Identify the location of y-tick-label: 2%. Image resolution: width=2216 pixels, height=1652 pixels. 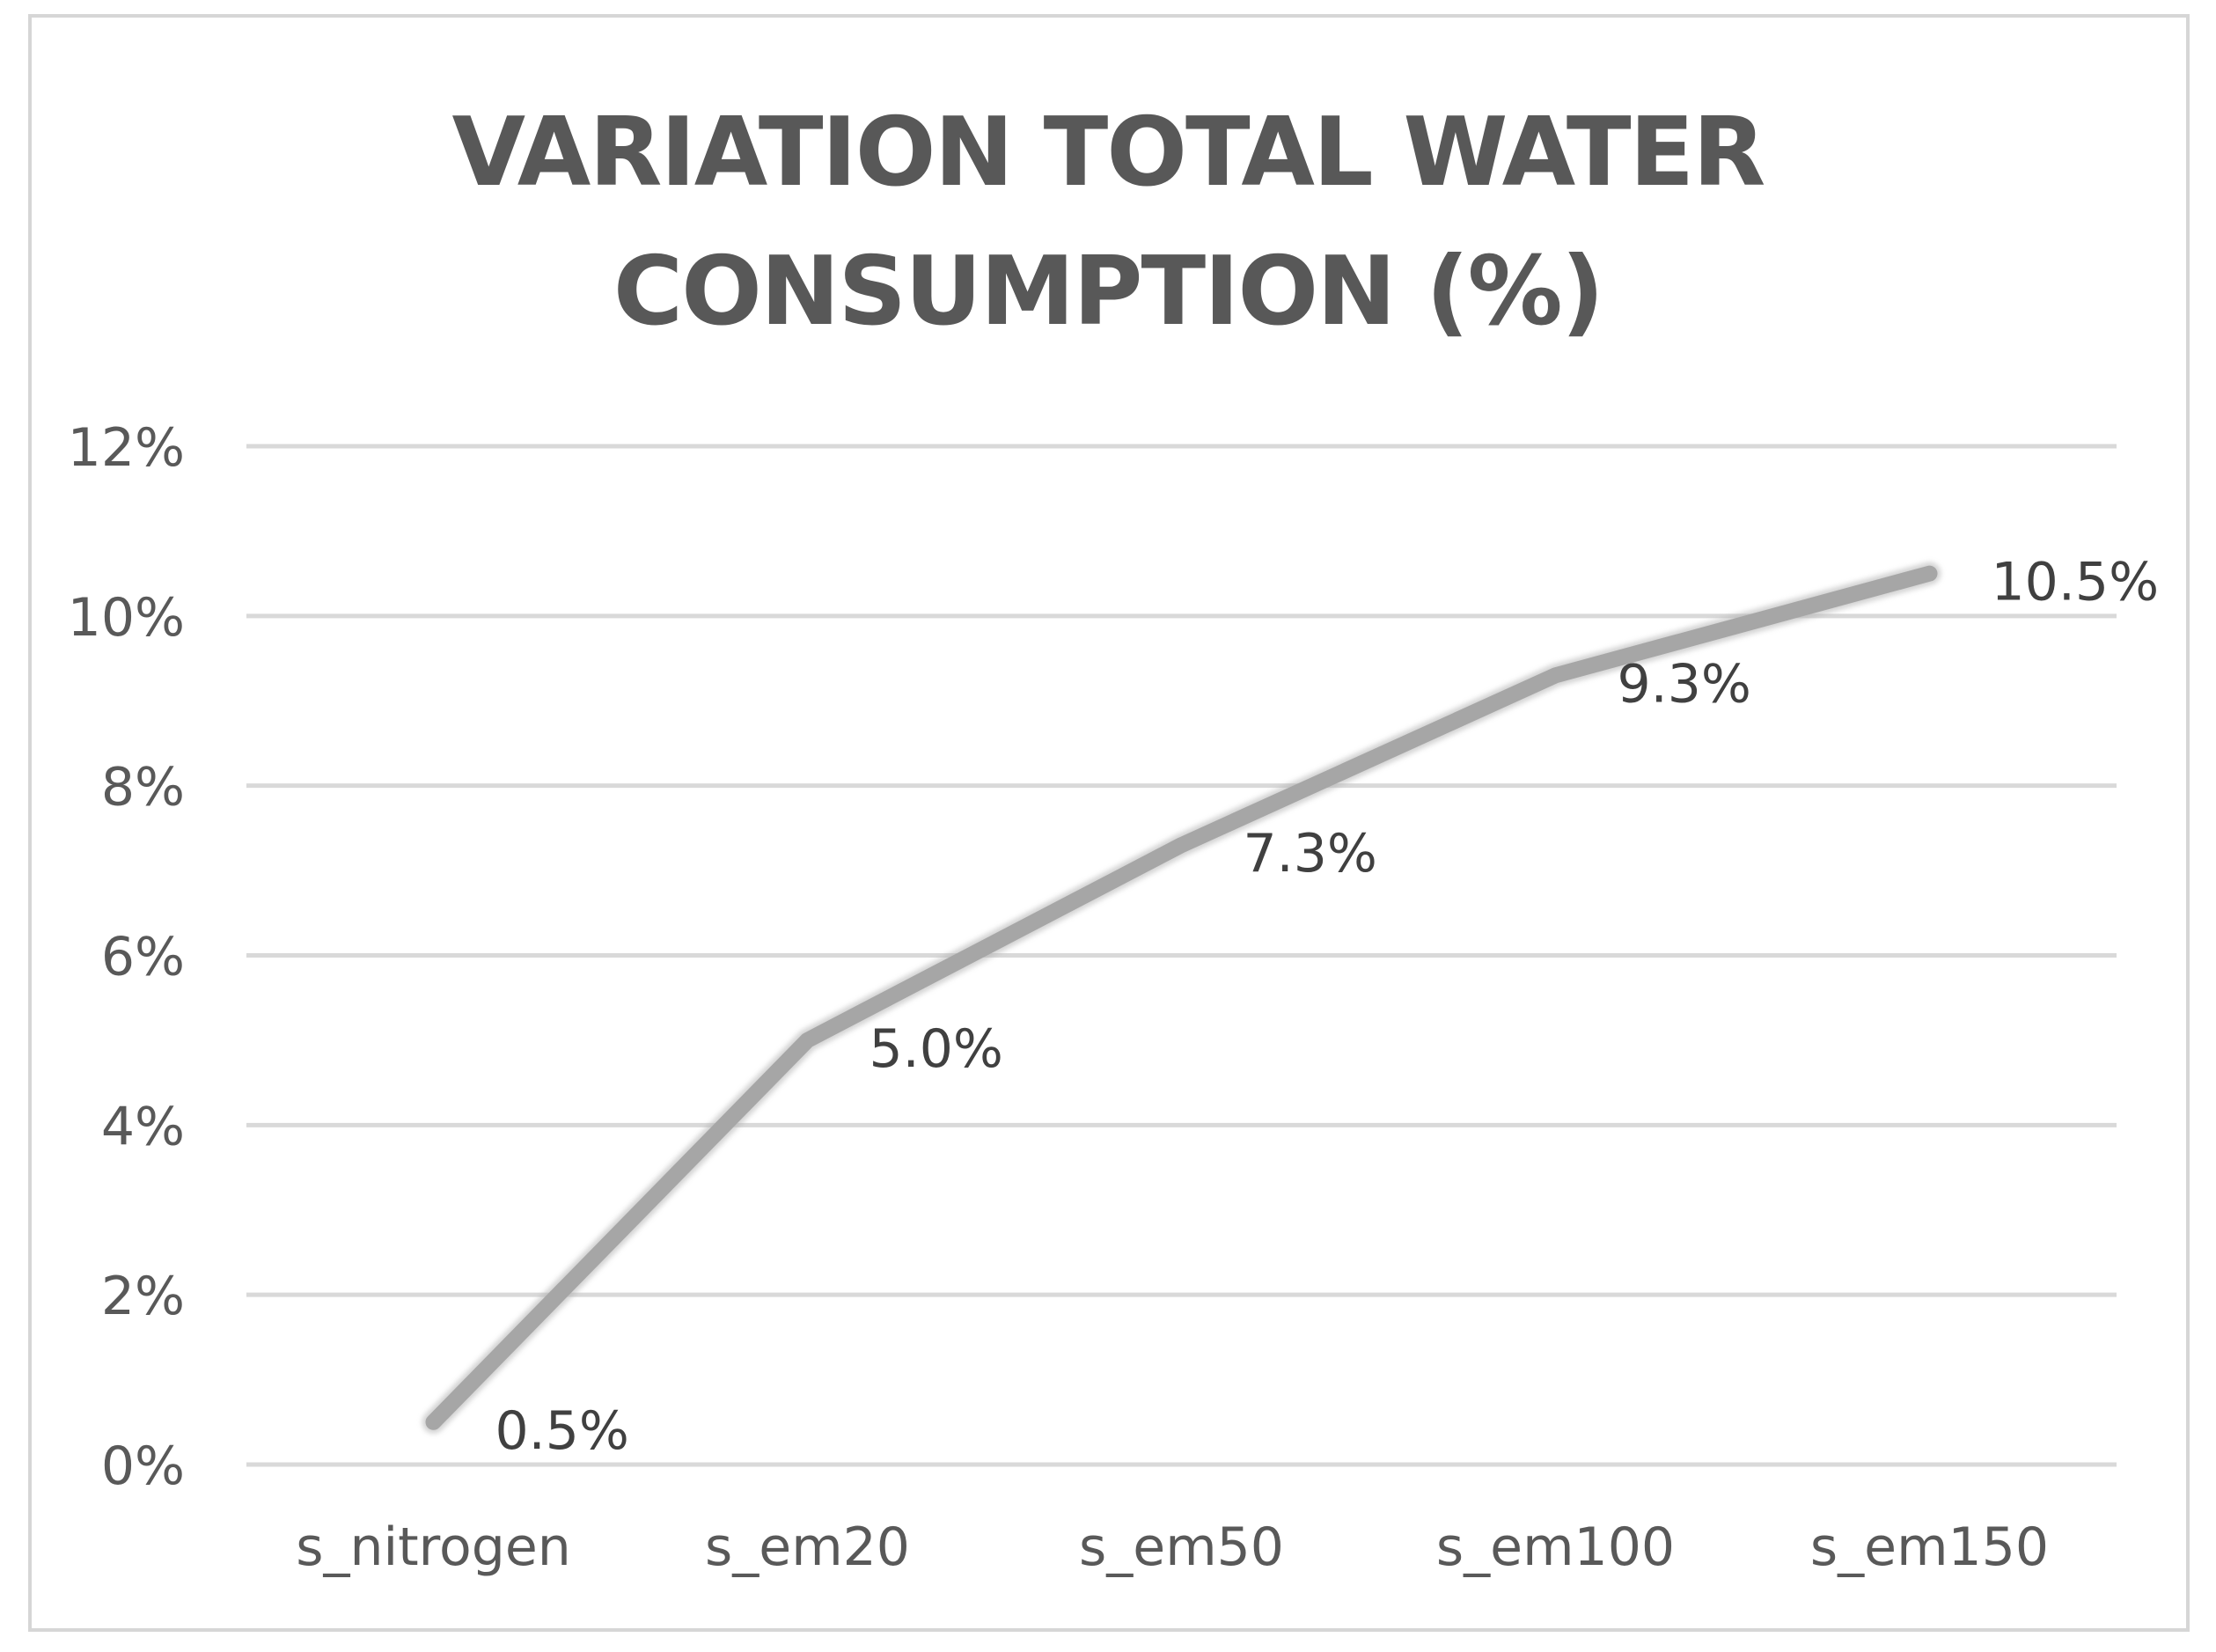
(143, 1296).